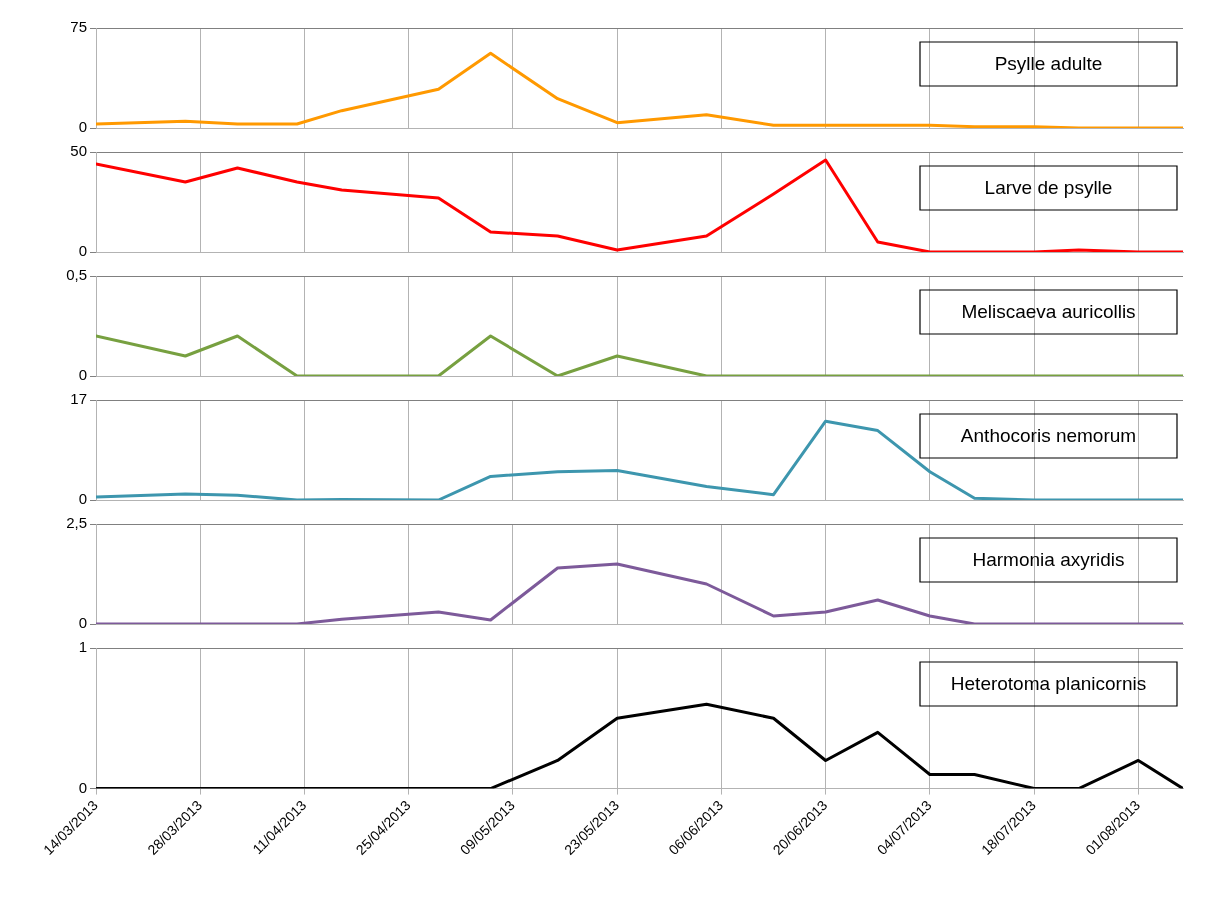 The image size is (1207, 908). I want to click on text: Harmonia axyridis, so click(1048, 560).